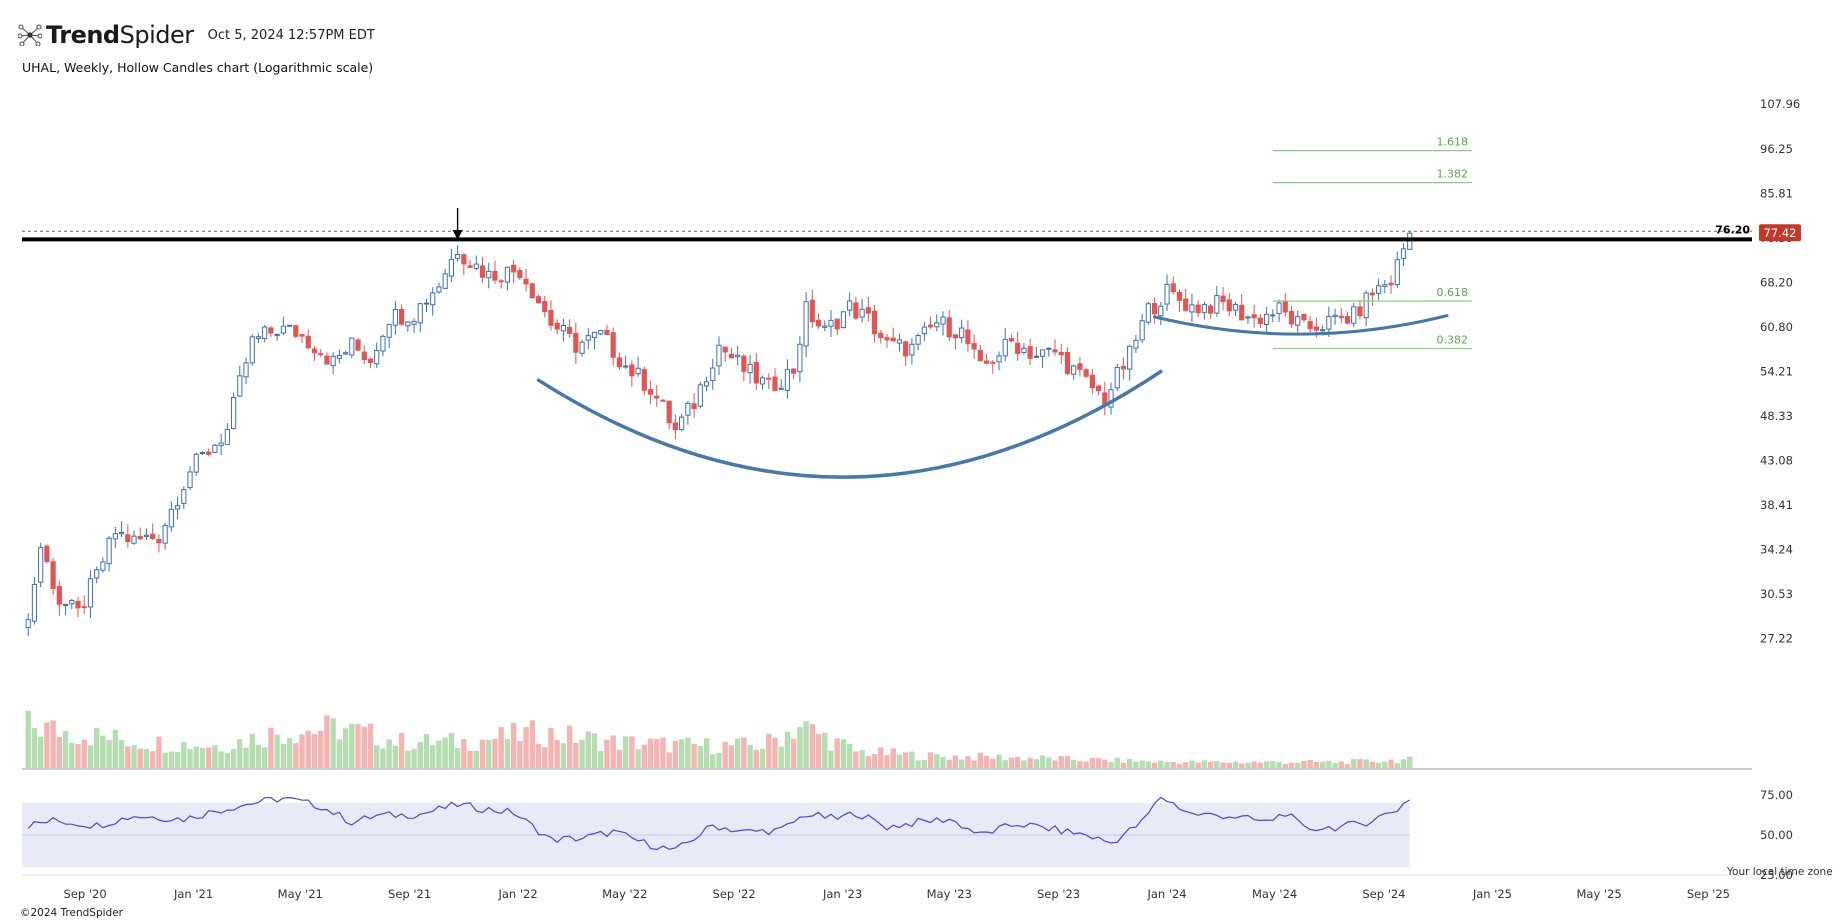 This screenshot has width=1841, height=922. I want to click on price-axis-tick: 85.81, so click(1776, 193).